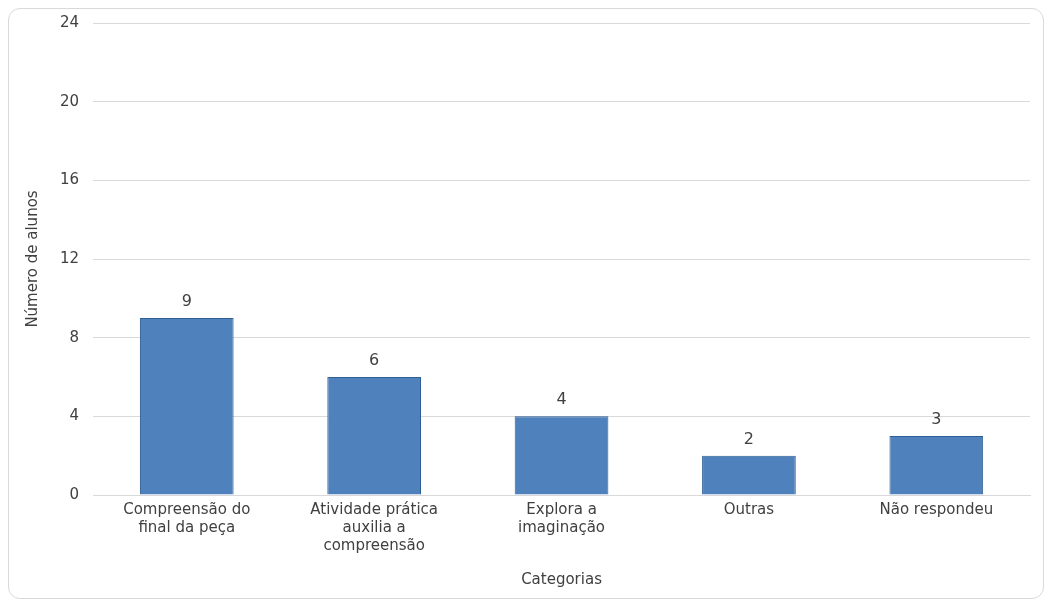 The image size is (1052, 607). Describe the element at coordinates (69, 21) in the screenshot. I see `y-tick-label: 24` at that location.